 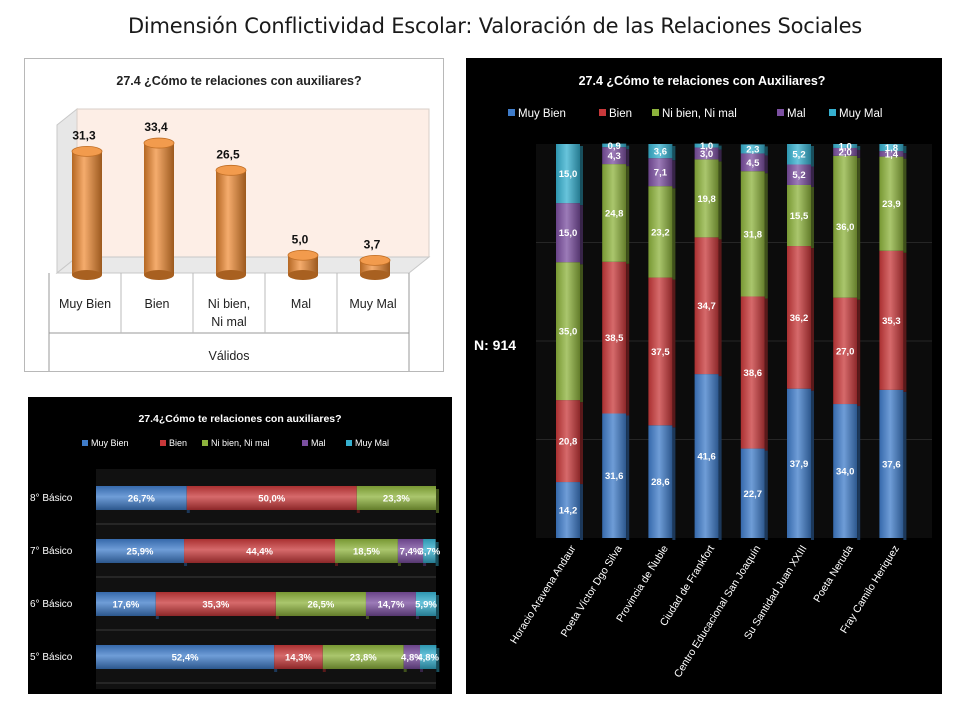 What do you see at coordinates (718, 611) in the screenshot?
I see `x-tick-label: Centro Educacional San Joaquín` at bounding box center [718, 611].